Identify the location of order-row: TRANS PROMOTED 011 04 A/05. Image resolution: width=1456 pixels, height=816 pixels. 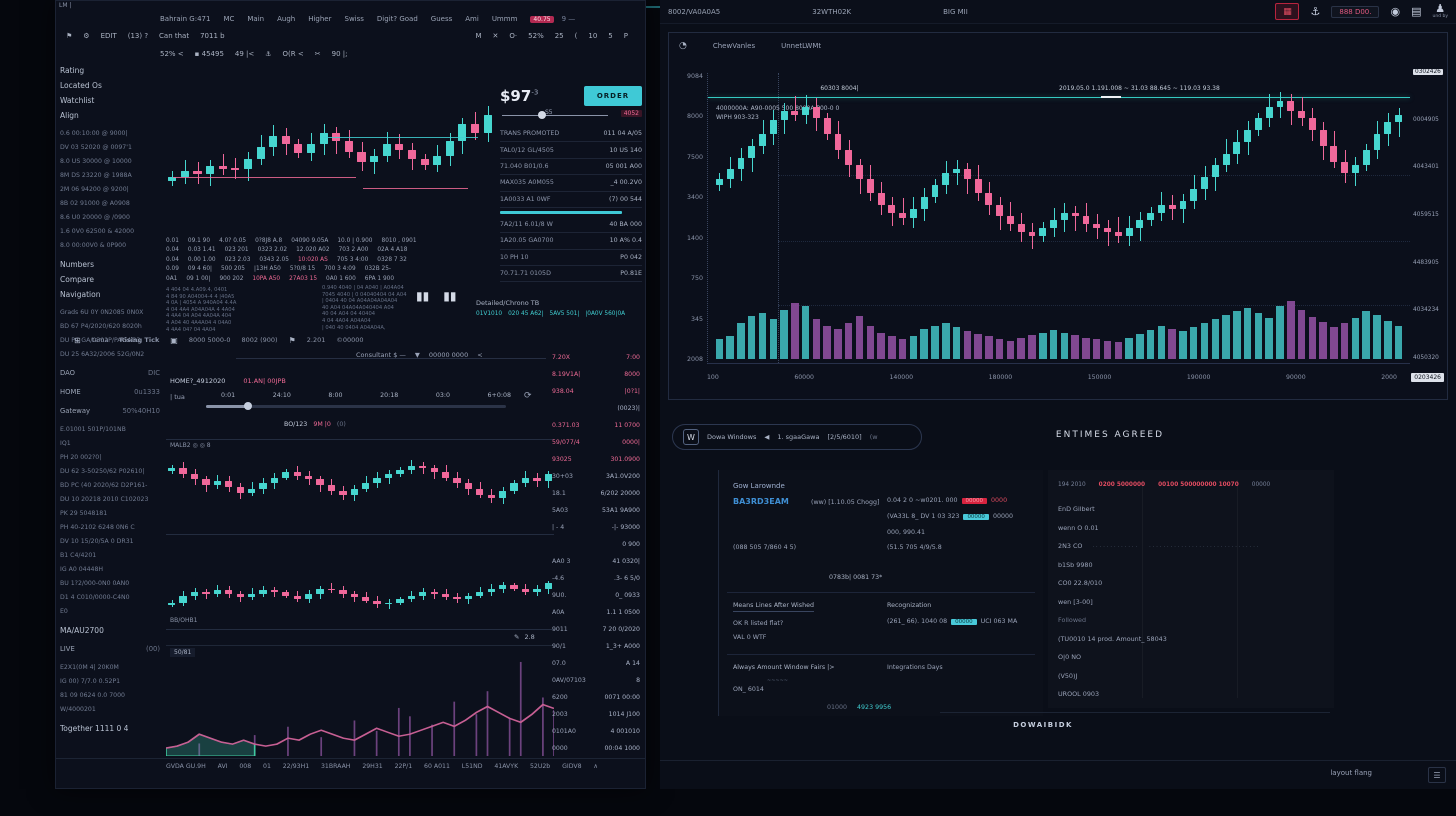
(571, 134).